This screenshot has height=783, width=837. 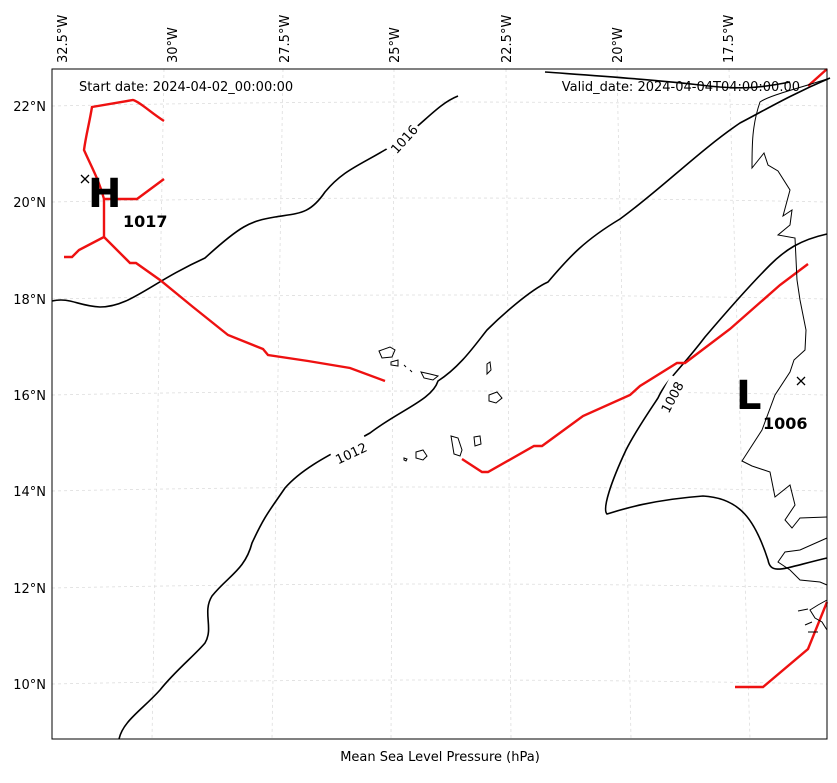 What do you see at coordinates (507, 39) in the screenshot?
I see `lon-label: 22.5°W` at bounding box center [507, 39].